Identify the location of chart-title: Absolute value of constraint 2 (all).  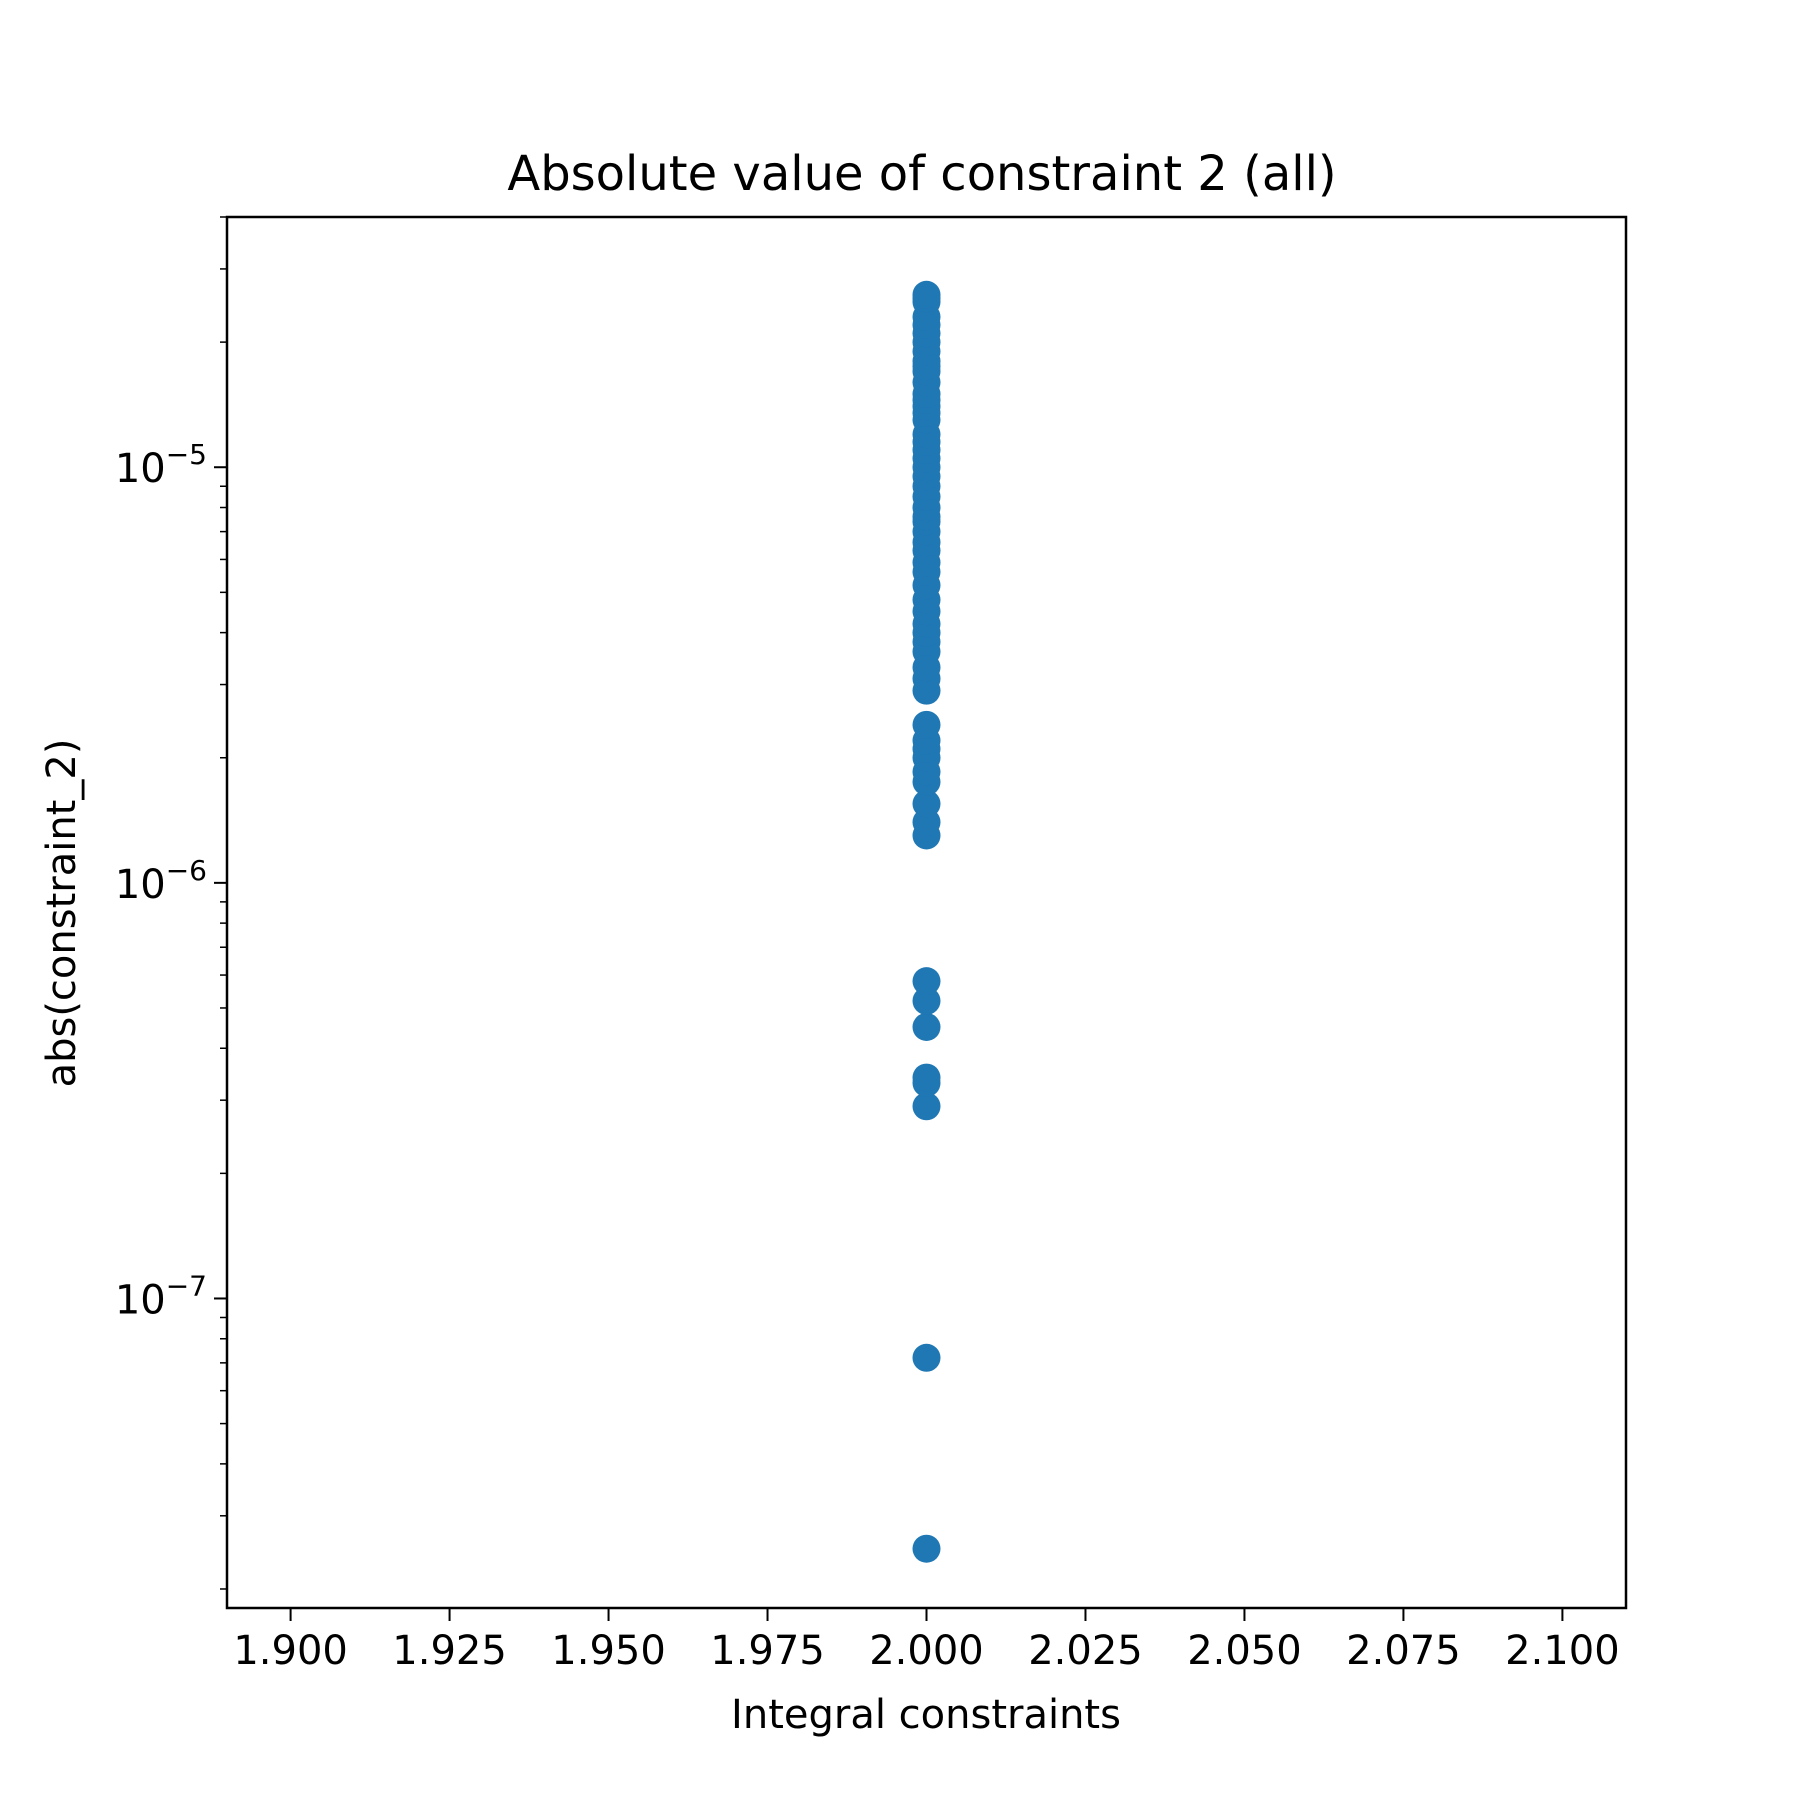
(921, 174).